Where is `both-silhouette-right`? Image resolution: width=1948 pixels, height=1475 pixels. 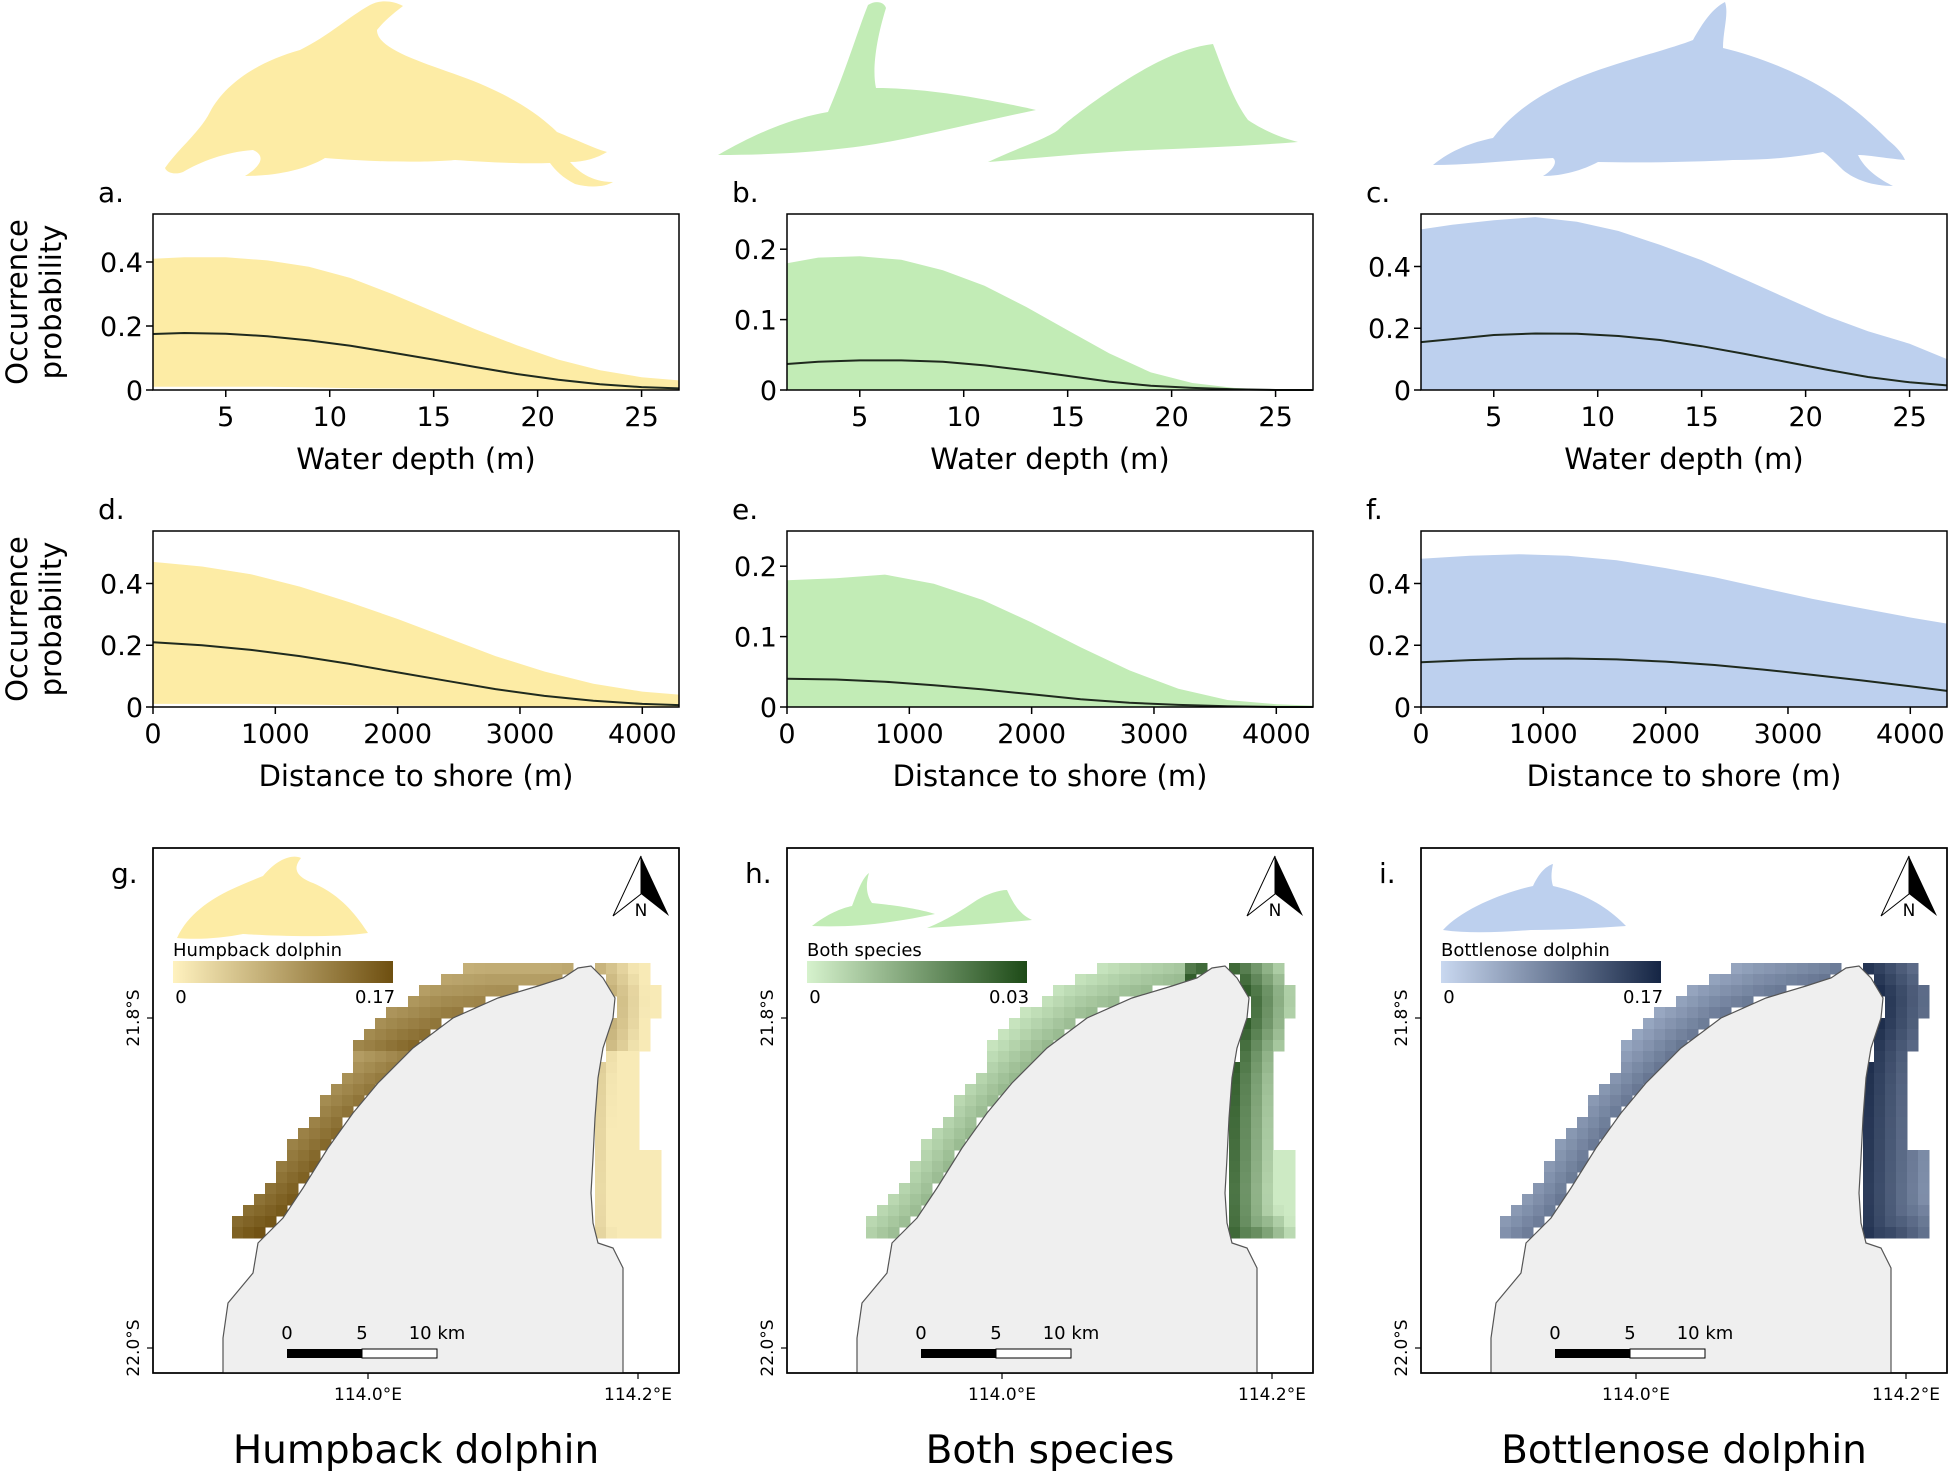
both-silhouette-right is located at coordinates (1143, 103).